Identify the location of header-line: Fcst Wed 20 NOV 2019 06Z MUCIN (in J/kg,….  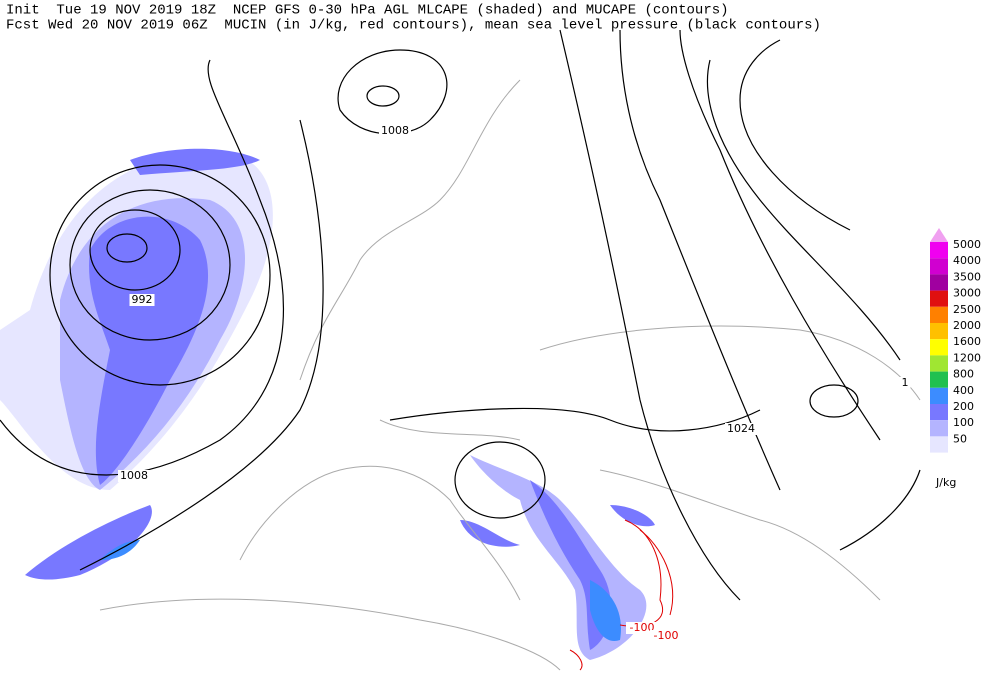
(413, 26).